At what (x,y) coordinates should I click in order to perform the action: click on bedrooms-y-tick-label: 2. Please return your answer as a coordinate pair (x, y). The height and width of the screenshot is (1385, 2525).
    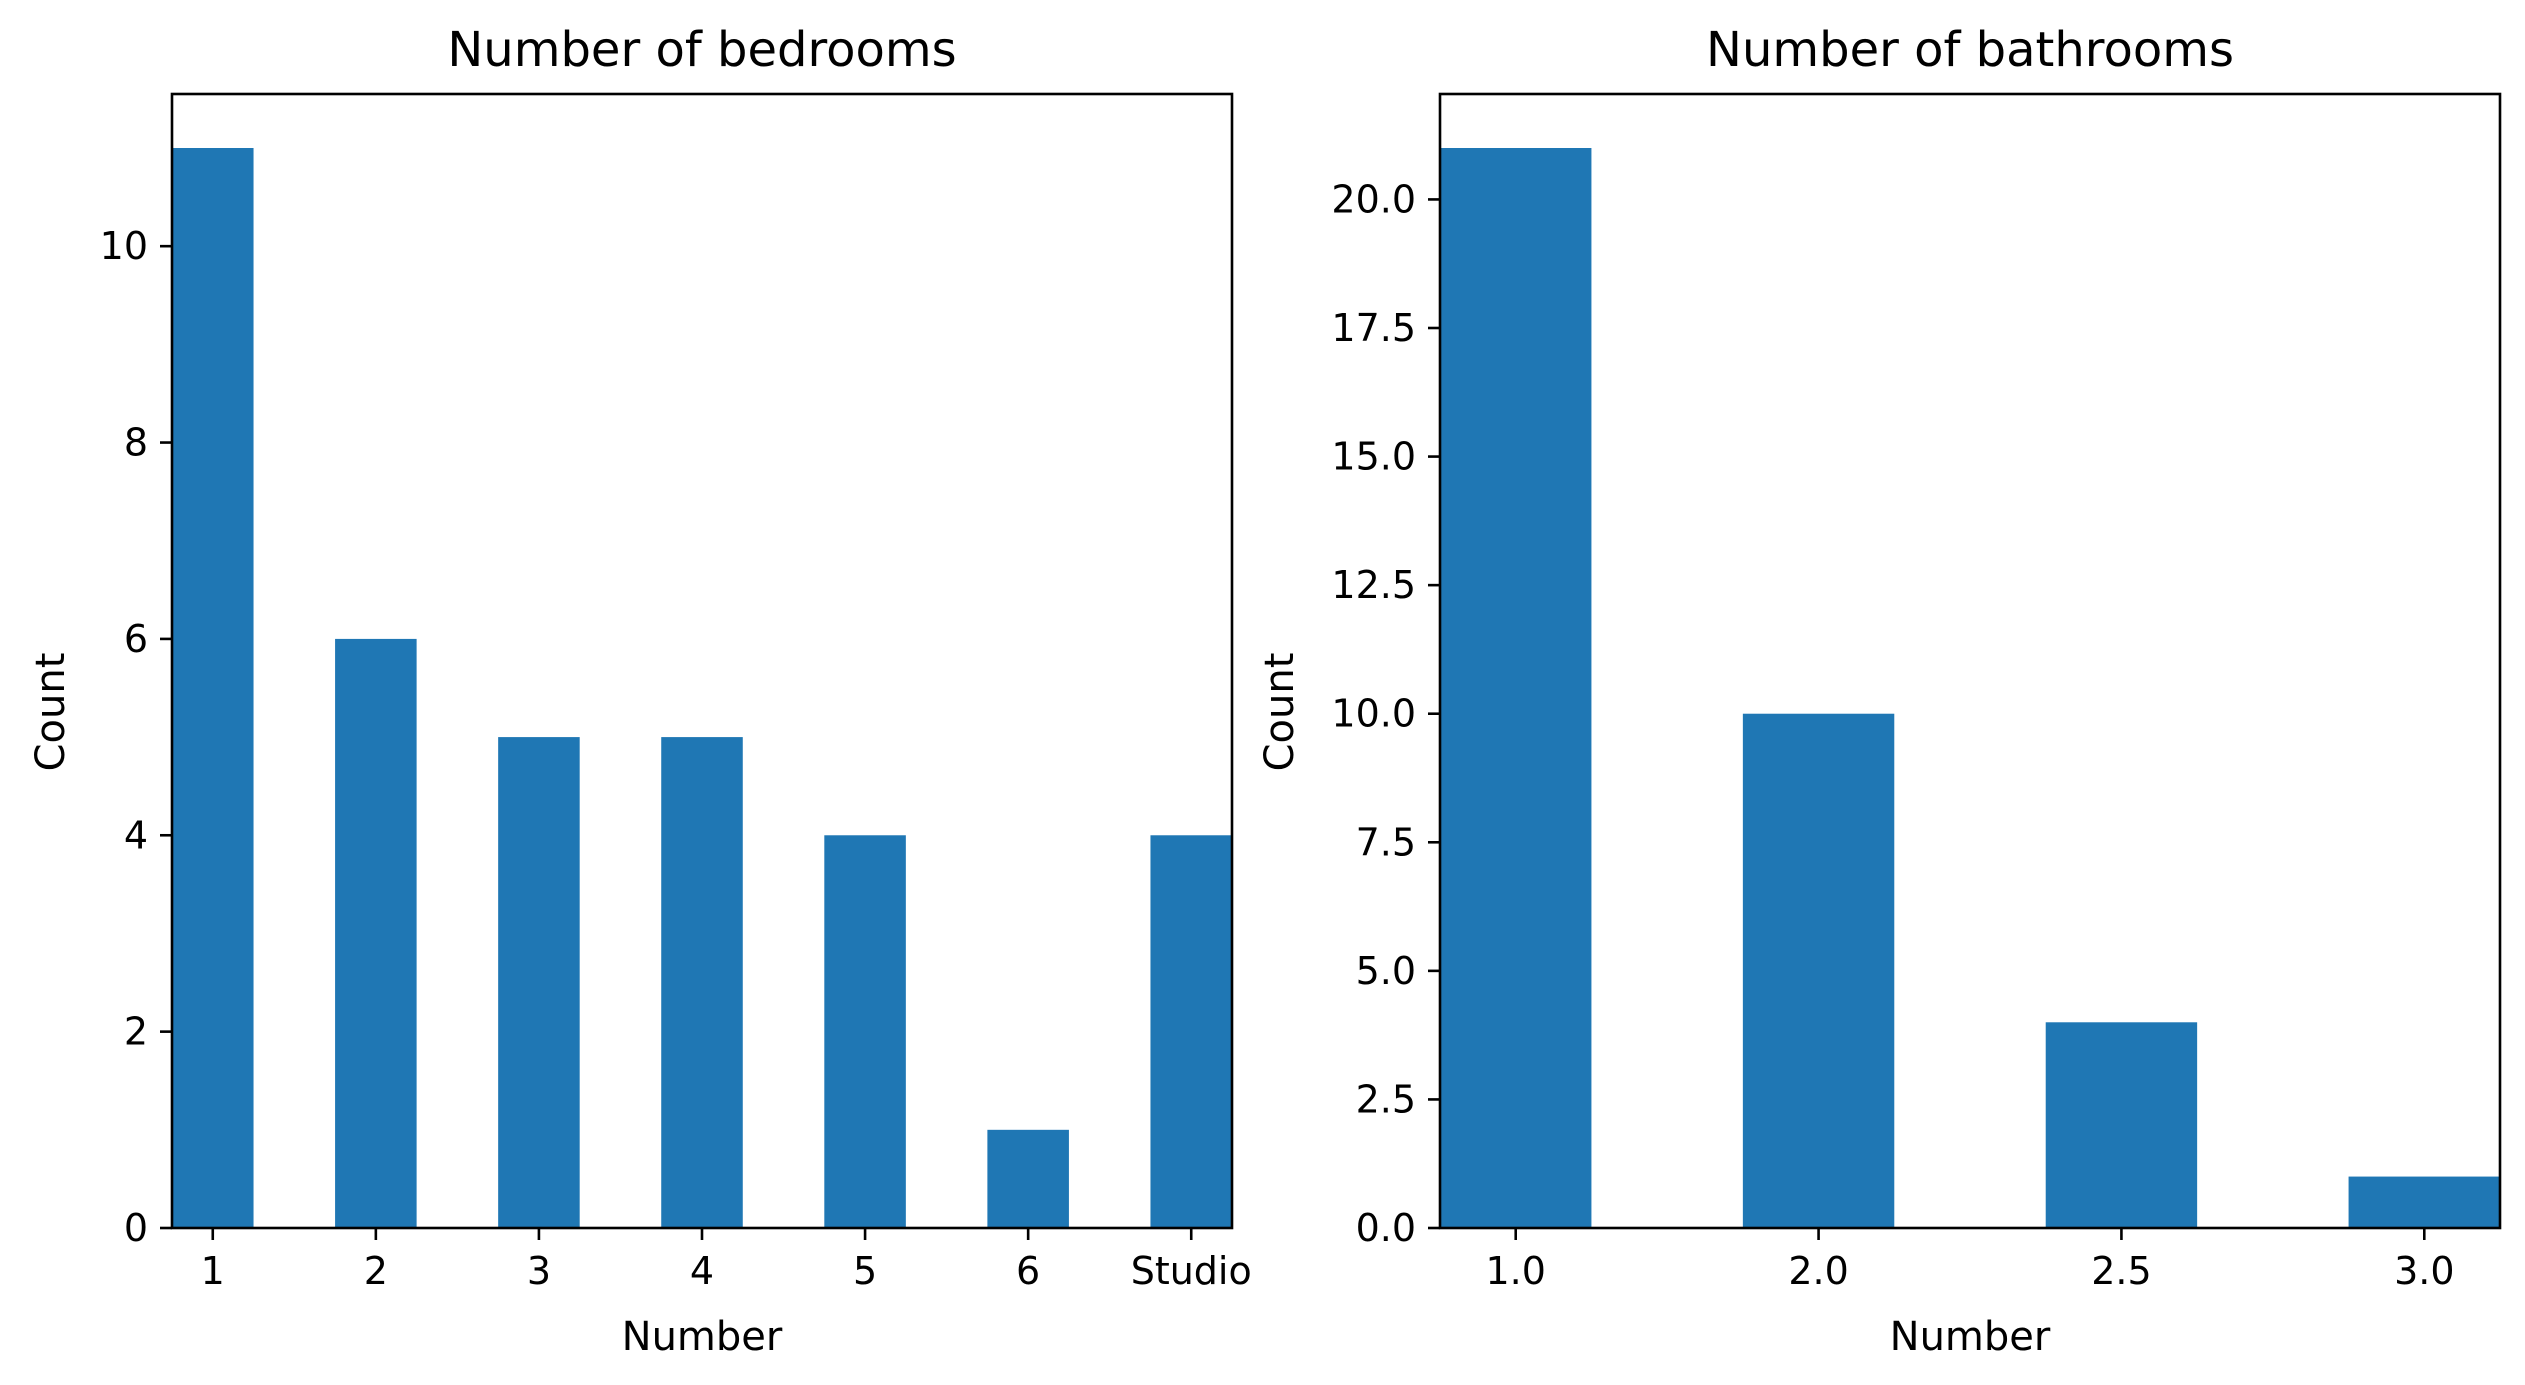
    Looking at the image, I should click on (136, 1032).